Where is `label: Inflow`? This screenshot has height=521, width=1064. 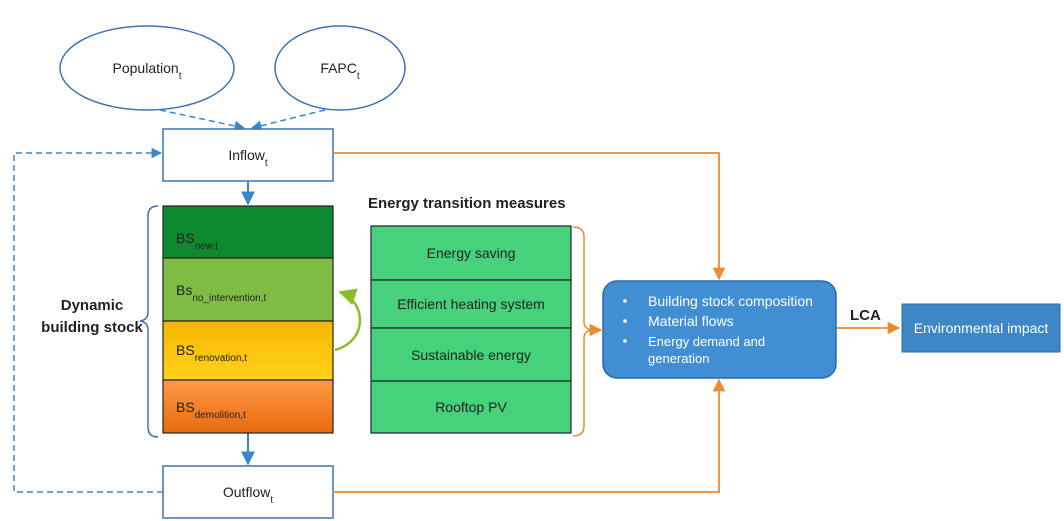
label: Inflow is located at coordinates (246, 155).